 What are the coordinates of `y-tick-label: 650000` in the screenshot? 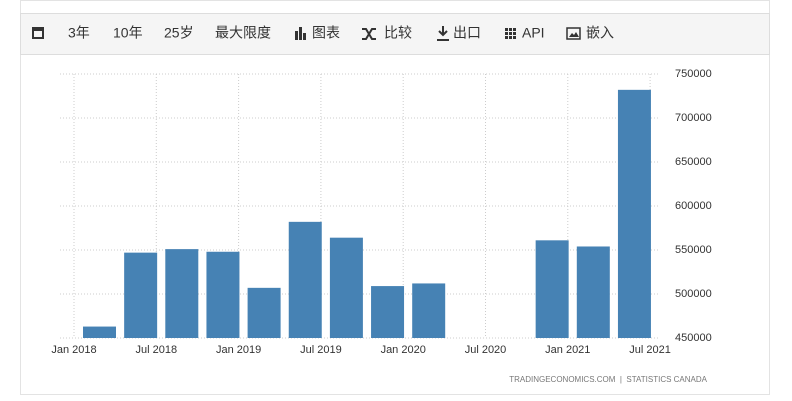 It's located at (693, 162).